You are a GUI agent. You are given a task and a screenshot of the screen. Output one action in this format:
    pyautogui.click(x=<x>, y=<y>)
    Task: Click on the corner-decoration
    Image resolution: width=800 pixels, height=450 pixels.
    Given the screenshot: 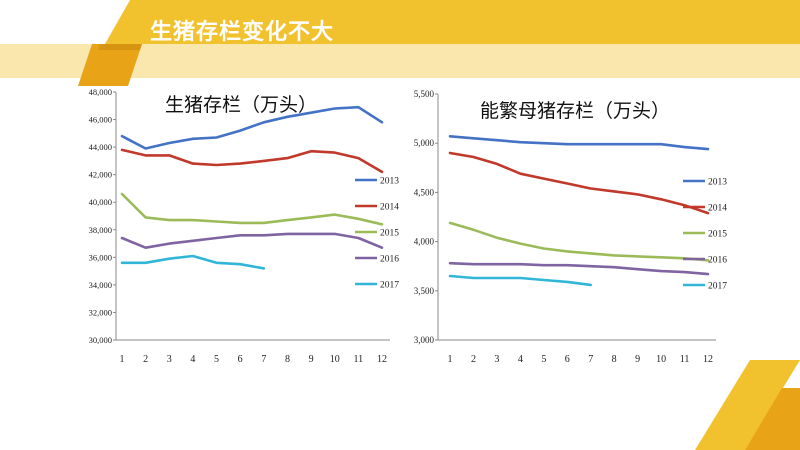 What is the action you would take?
    pyautogui.click(x=747, y=405)
    